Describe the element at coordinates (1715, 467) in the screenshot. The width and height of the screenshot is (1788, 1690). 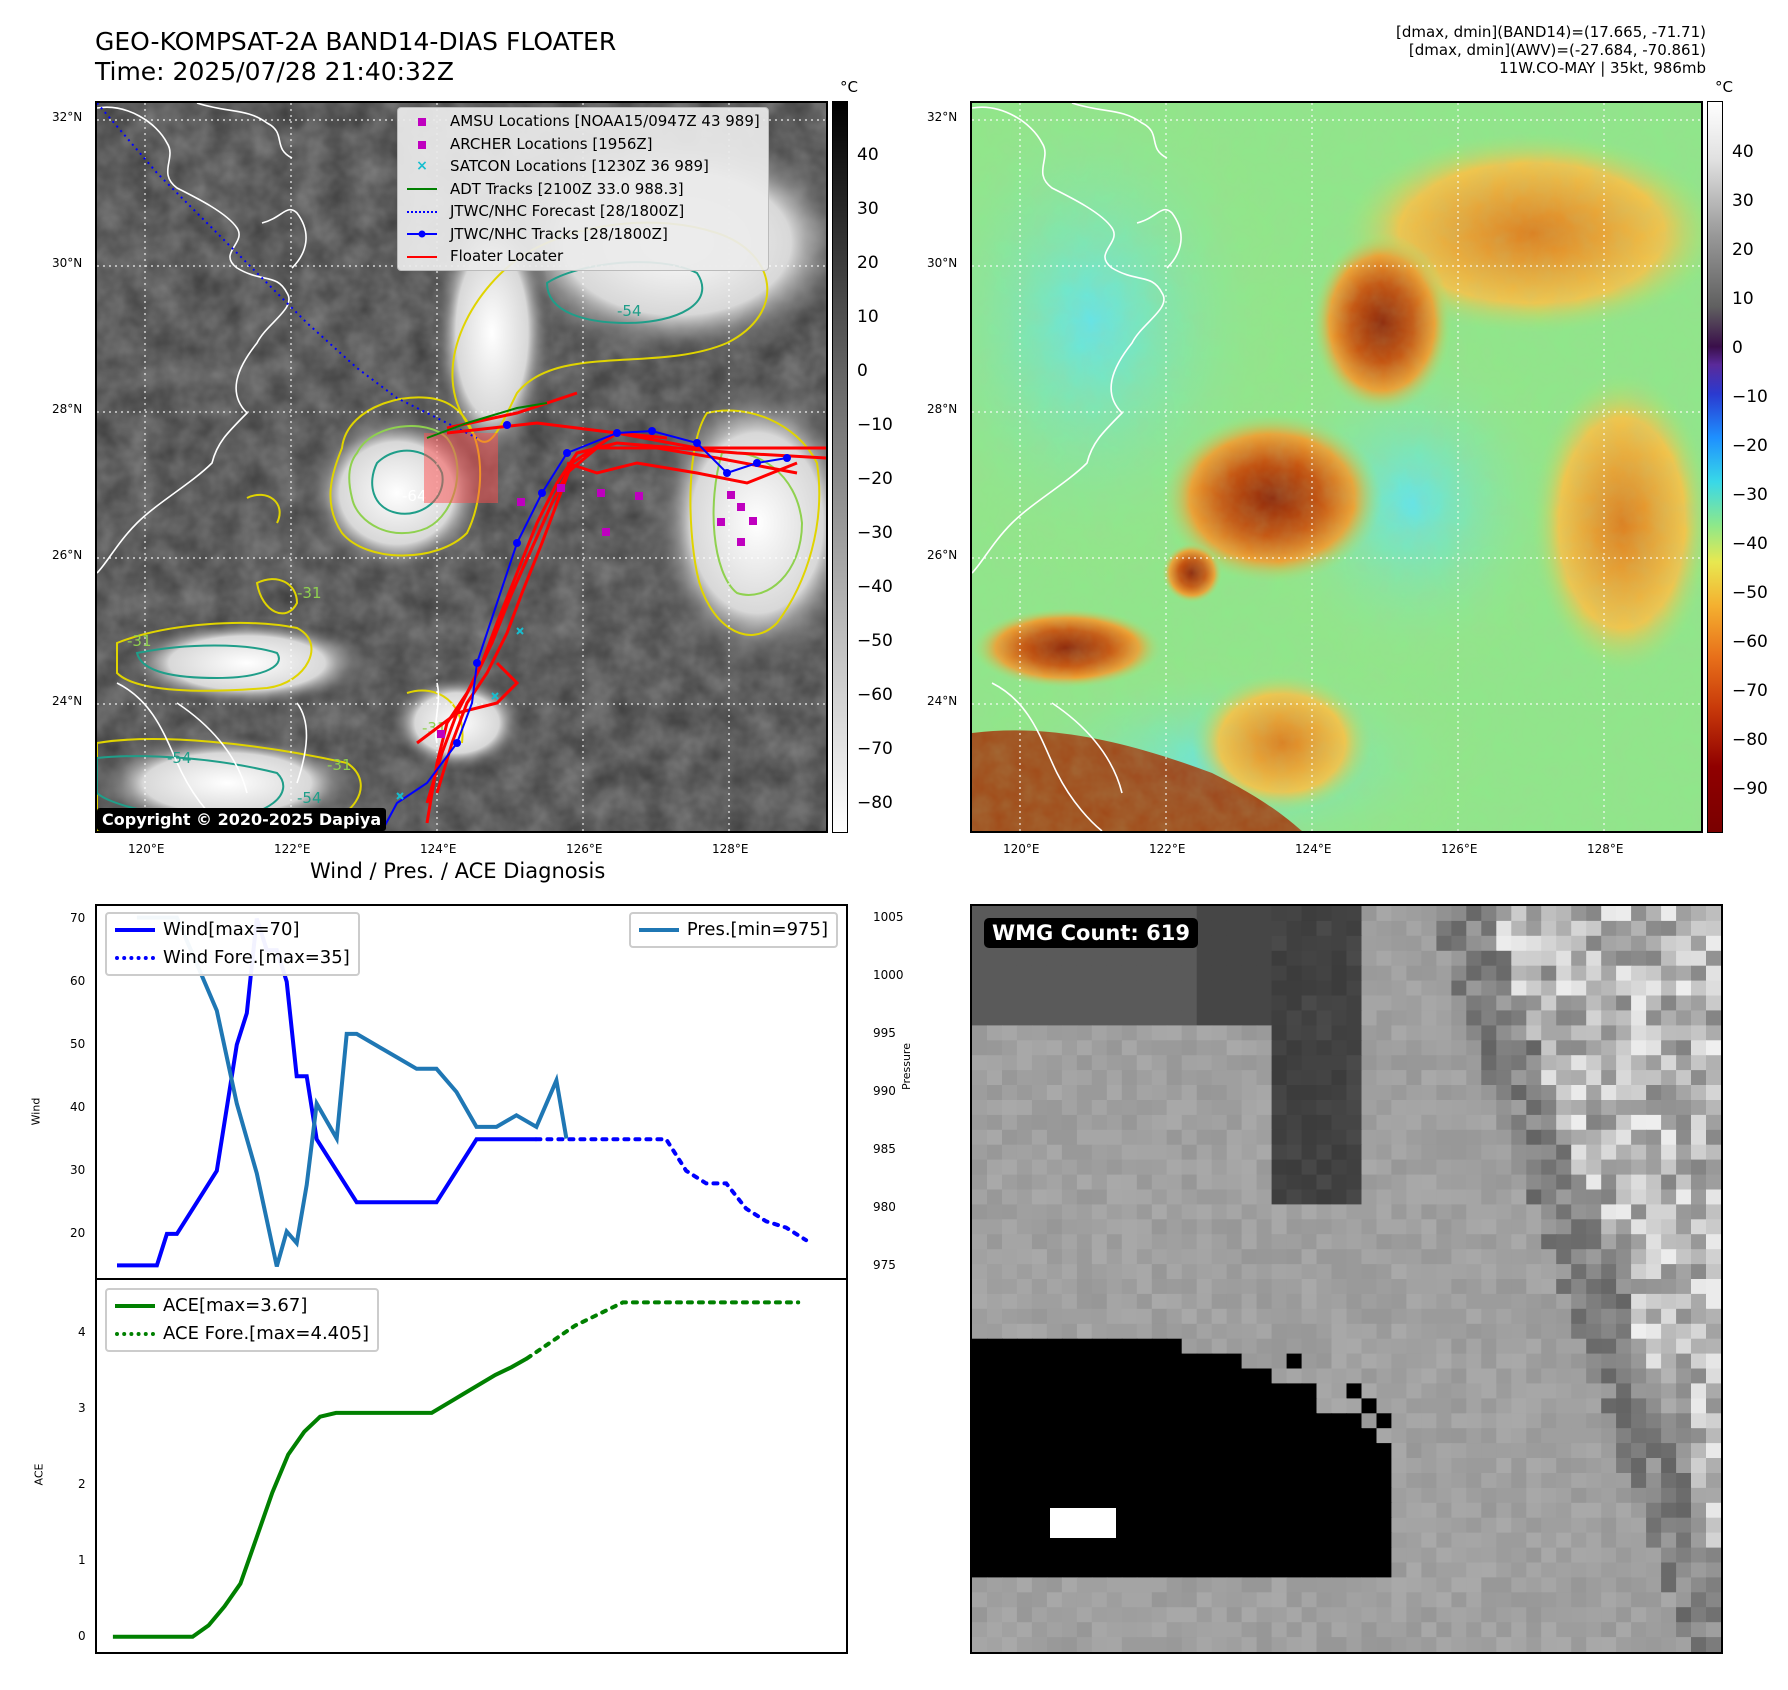
I see `color-colorbar` at that location.